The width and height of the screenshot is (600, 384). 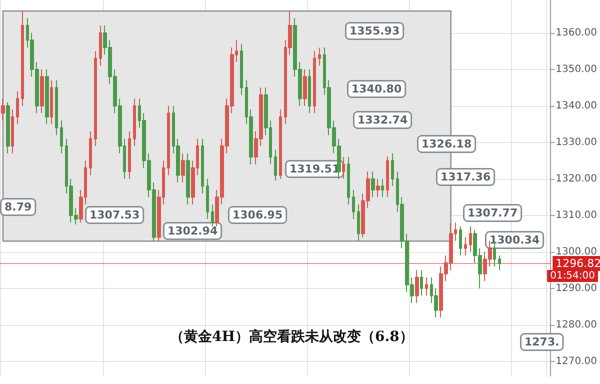 I want to click on annotation: 1302.94, so click(x=193, y=231).